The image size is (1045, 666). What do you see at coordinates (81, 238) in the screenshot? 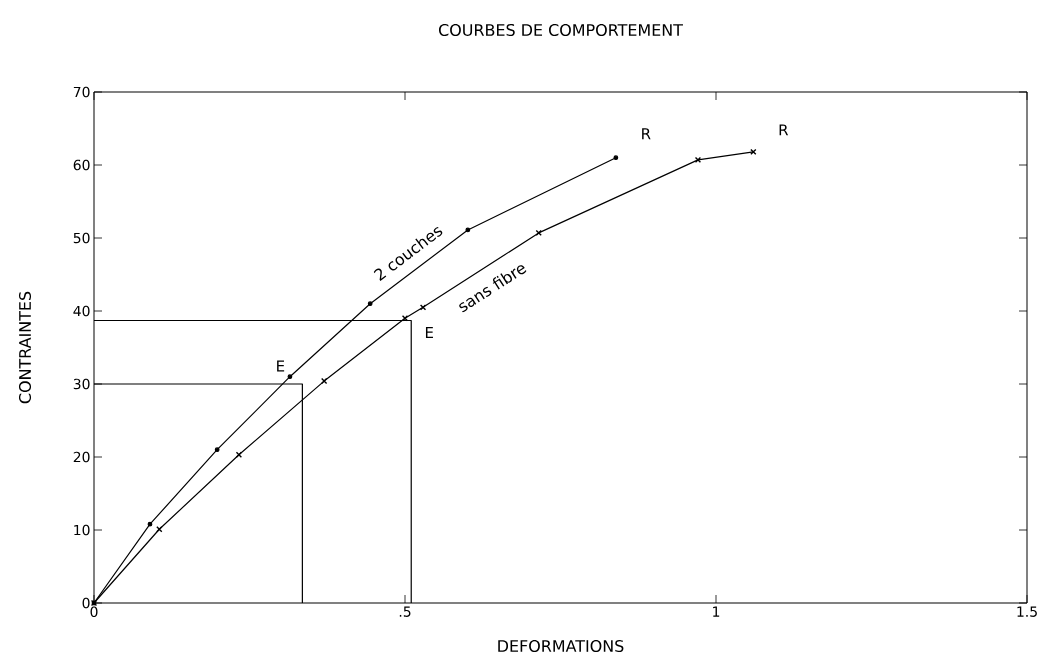
I see `y-tick-label: 50` at bounding box center [81, 238].